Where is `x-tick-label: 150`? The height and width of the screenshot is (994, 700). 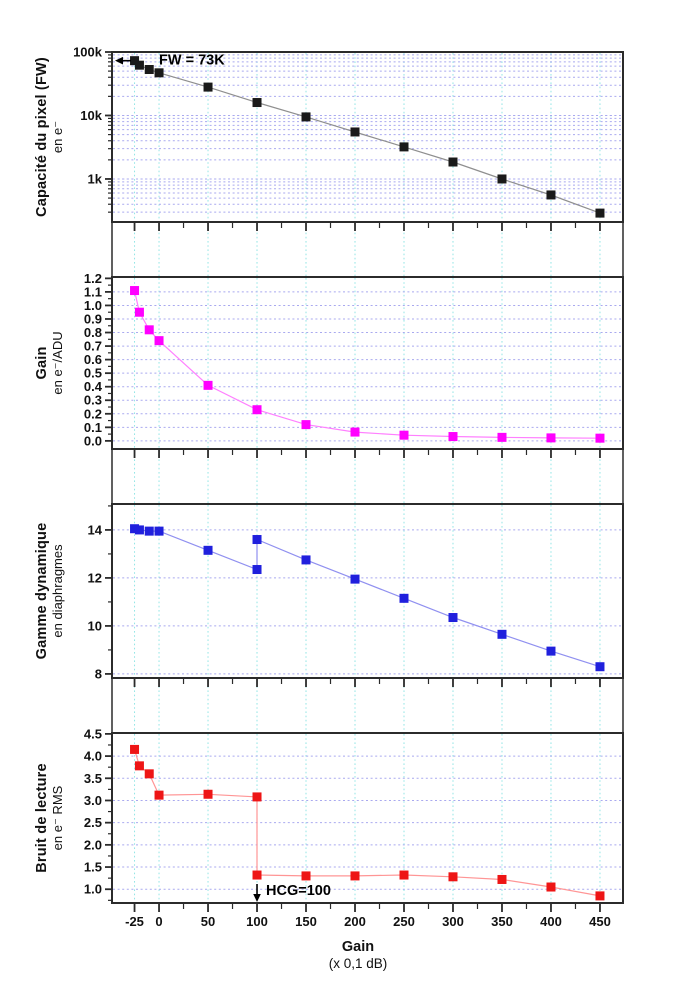 x-tick-label: 150 is located at coordinates (306, 921).